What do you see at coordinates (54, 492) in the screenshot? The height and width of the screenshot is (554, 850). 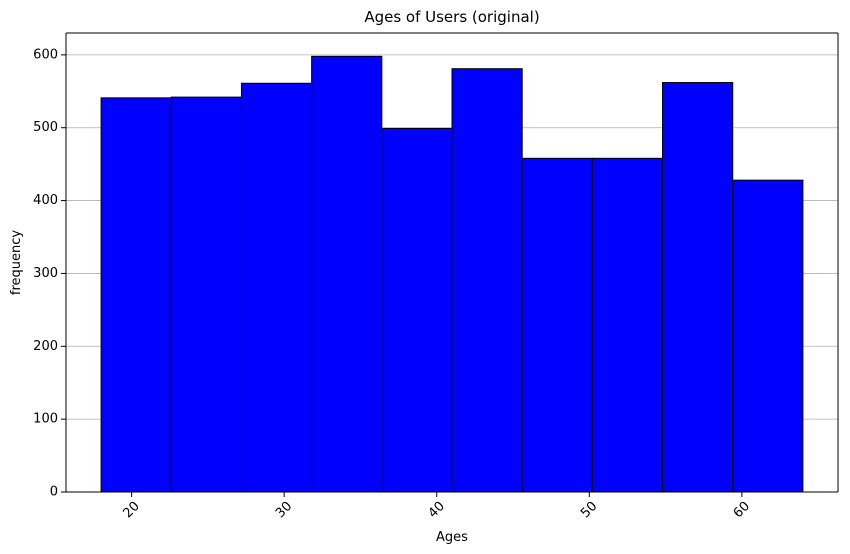 I see `y-tick-label-0: 0` at bounding box center [54, 492].